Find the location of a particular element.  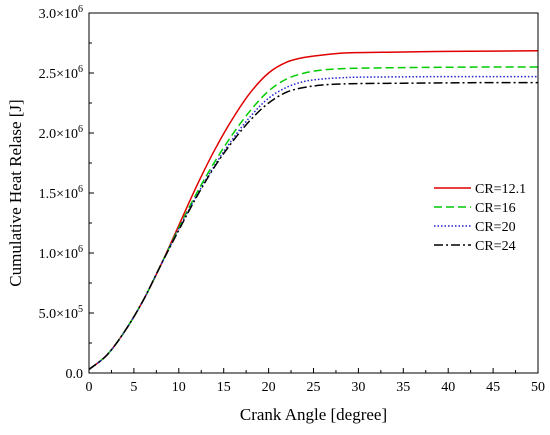

x-tick-label: 35 is located at coordinates (403, 387).